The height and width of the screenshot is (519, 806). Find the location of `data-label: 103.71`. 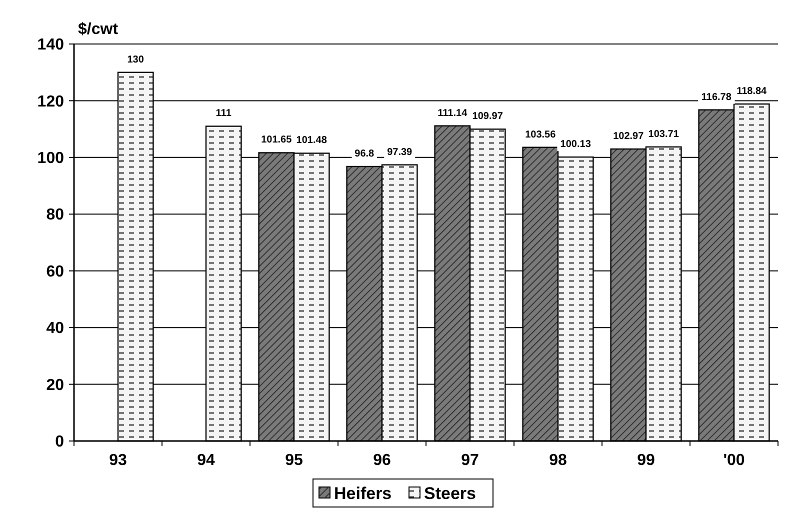

data-label: 103.71 is located at coordinates (664, 134).